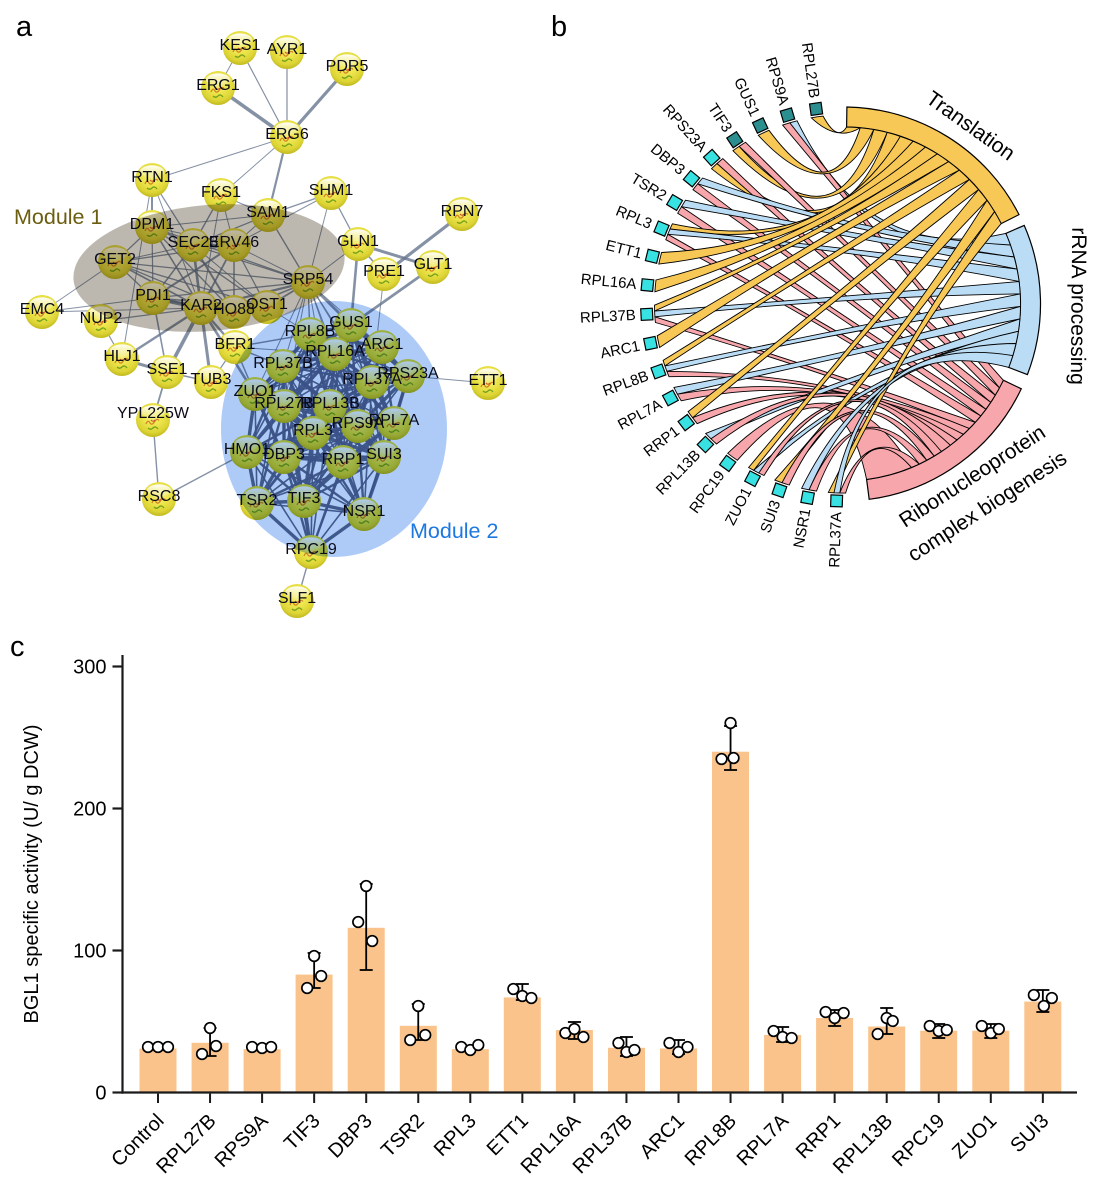 The width and height of the screenshot is (1105, 1200). Describe the element at coordinates (89, 952) in the screenshot. I see `svg-text: 100` at that location.